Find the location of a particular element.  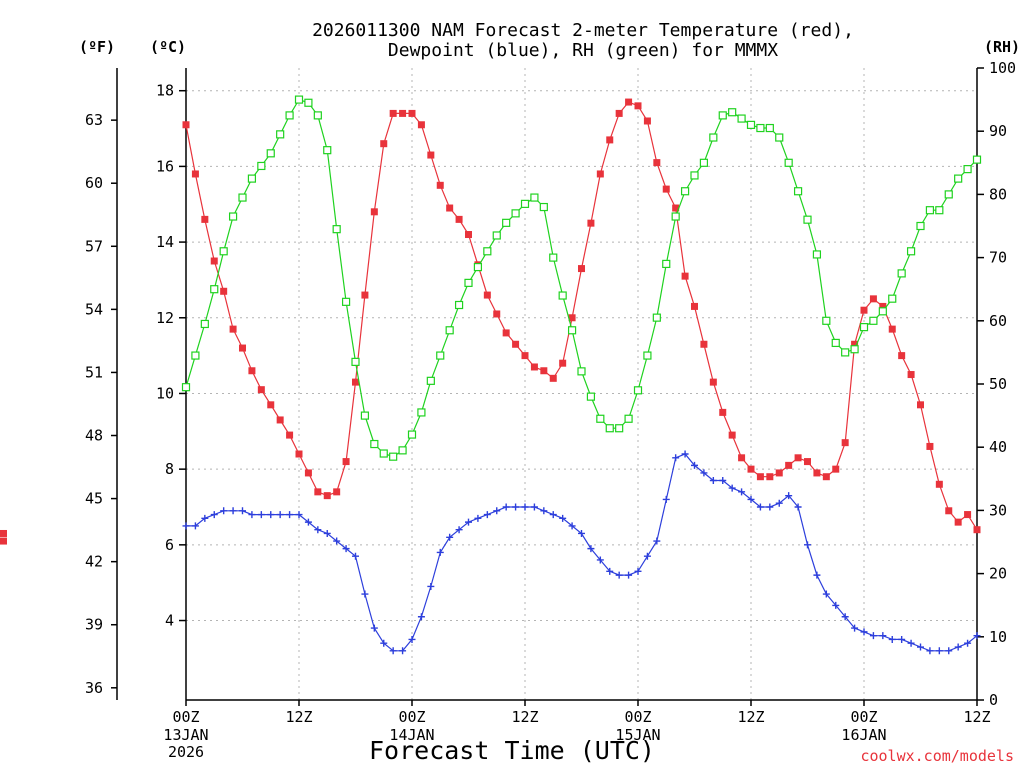

x-axis-title: Forecast Time (UTC) is located at coordinates (512, 750).